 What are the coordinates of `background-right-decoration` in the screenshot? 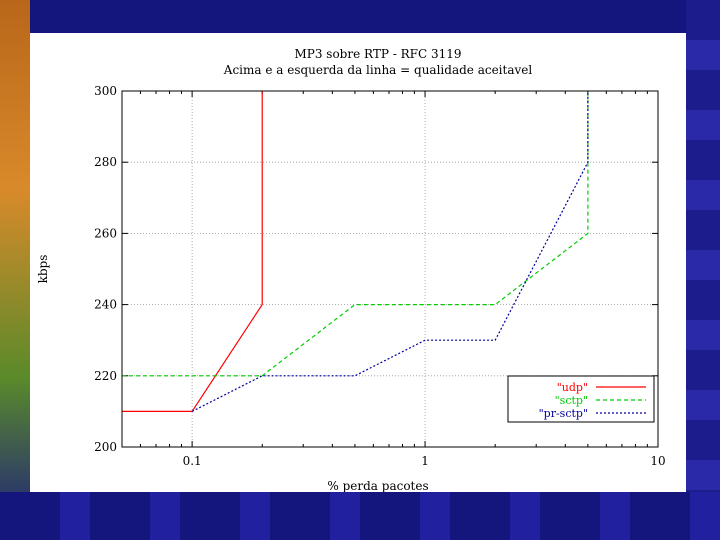 It's located at (703, 270).